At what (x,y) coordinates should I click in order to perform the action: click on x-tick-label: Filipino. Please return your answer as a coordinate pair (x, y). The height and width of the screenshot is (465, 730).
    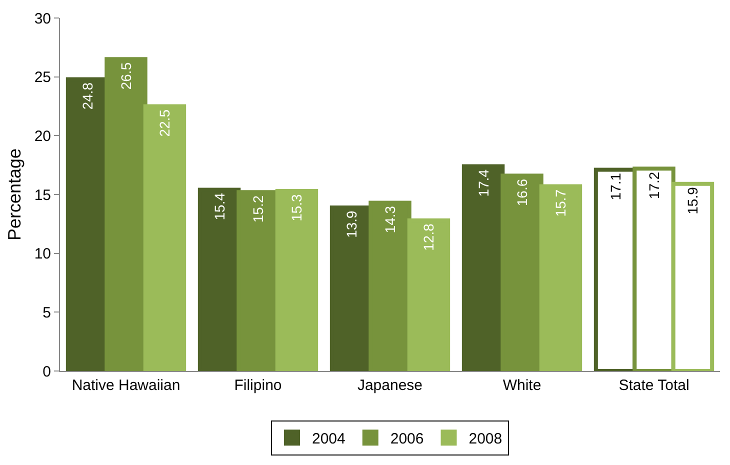
    Looking at the image, I should click on (258, 385).